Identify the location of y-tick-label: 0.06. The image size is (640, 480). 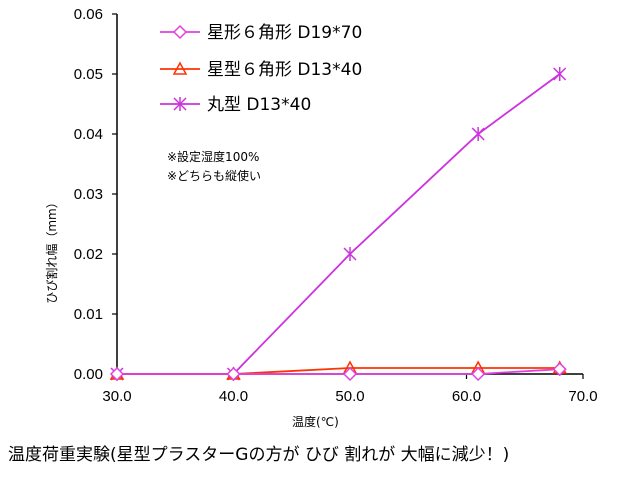
(88, 14).